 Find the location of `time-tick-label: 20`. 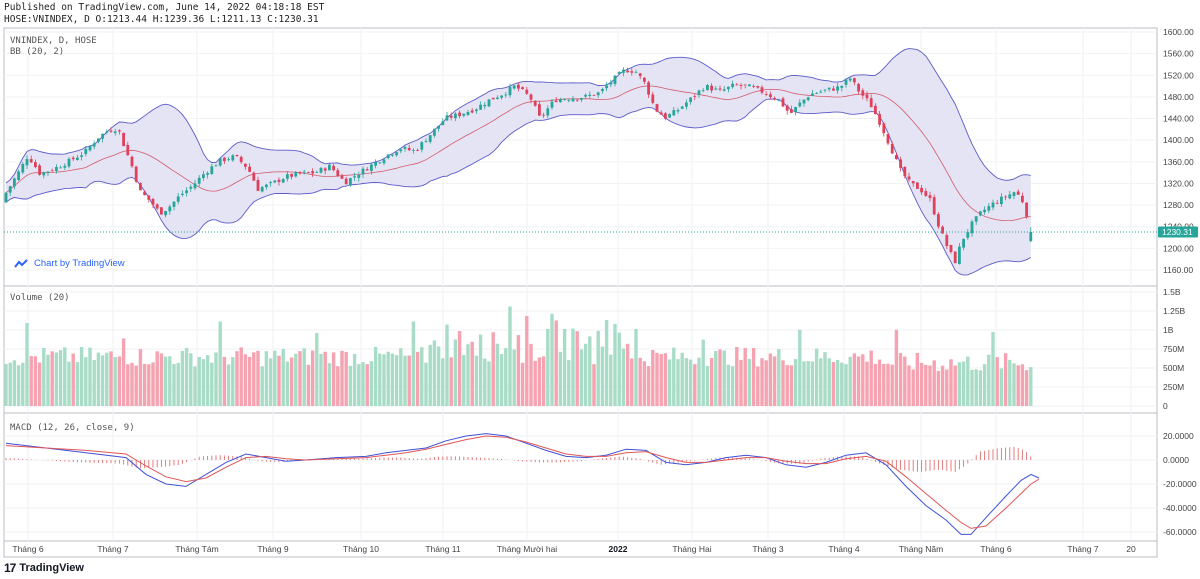

time-tick-label: 20 is located at coordinates (1131, 549).